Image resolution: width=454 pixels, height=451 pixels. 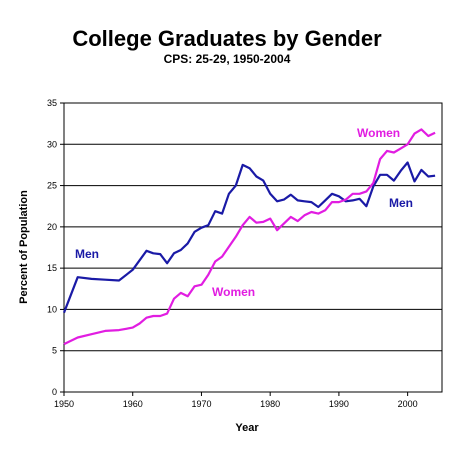 What do you see at coordinates (54, 351) in the screenshot?
I see `y-tick-label: 5` at bounding box center [54, 351].